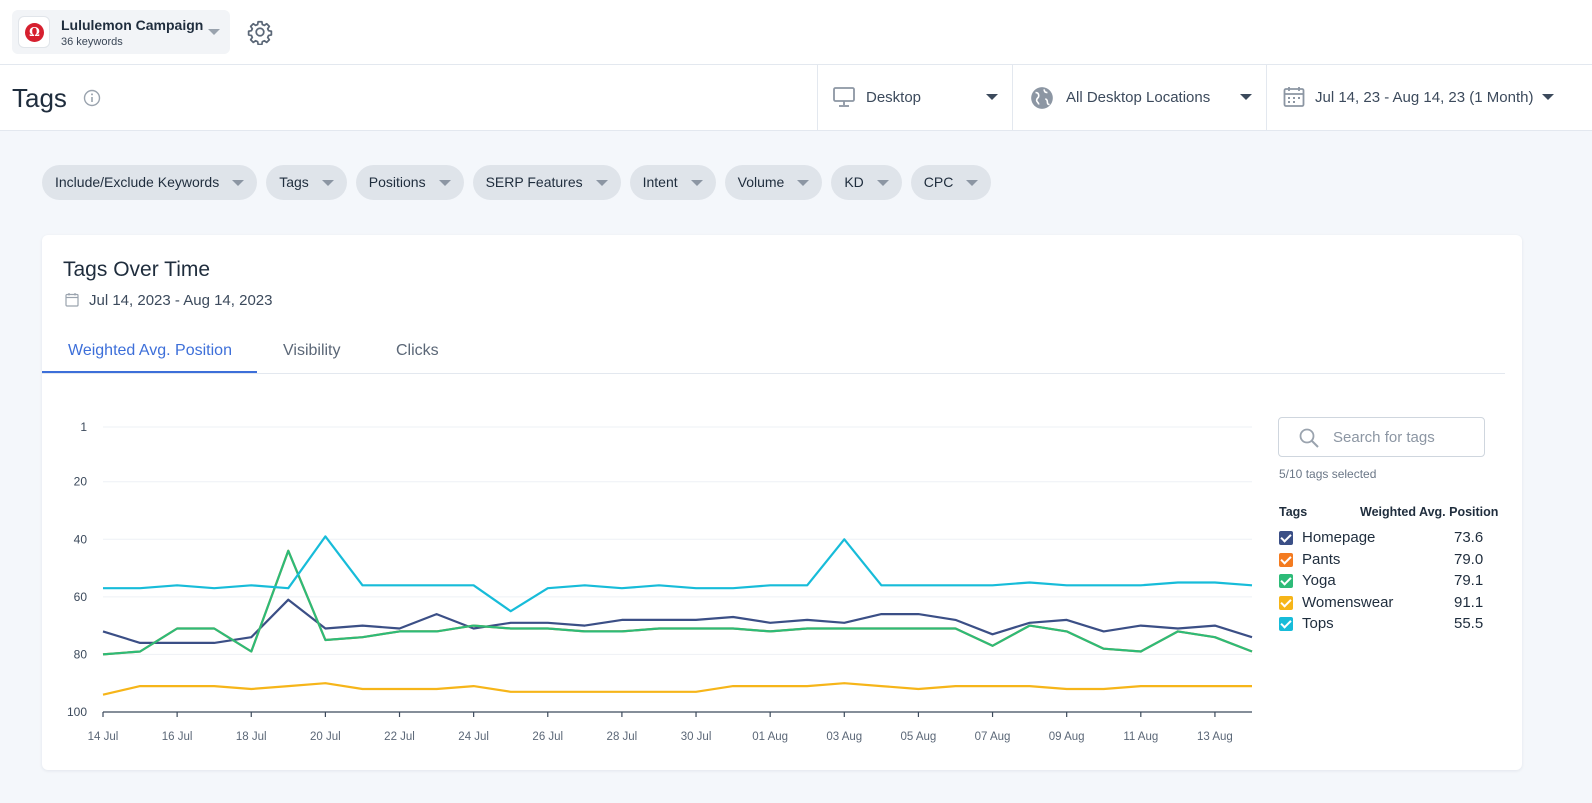 This screenshot has height=803, width=1592. Describe the element at coordinates (678, 574) in the screenshot. I see `series-line-tops` at that location.